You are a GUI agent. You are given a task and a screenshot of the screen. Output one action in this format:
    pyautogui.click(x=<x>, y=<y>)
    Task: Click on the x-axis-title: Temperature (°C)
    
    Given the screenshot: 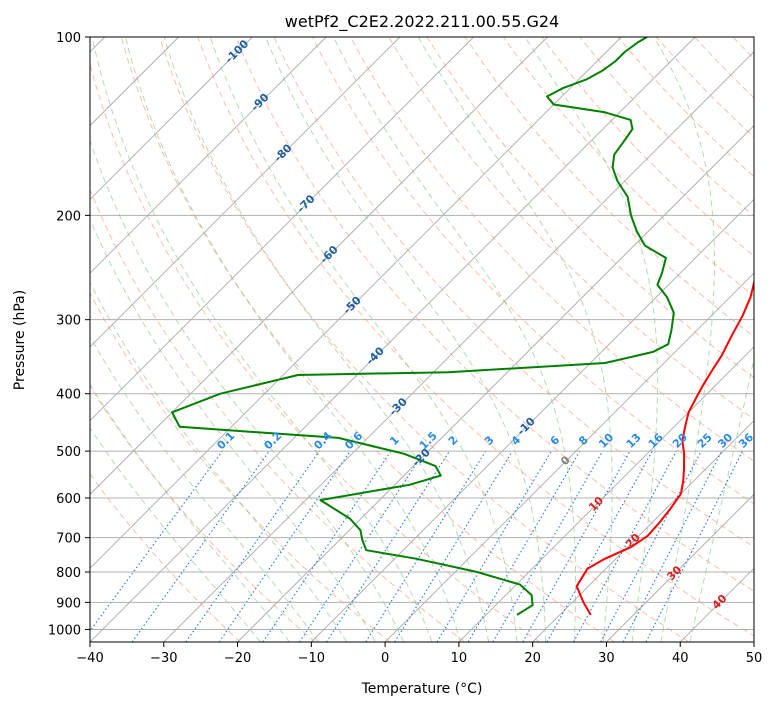 What is the action you would take?
    pyautogui.click(x=422, y=689)
    